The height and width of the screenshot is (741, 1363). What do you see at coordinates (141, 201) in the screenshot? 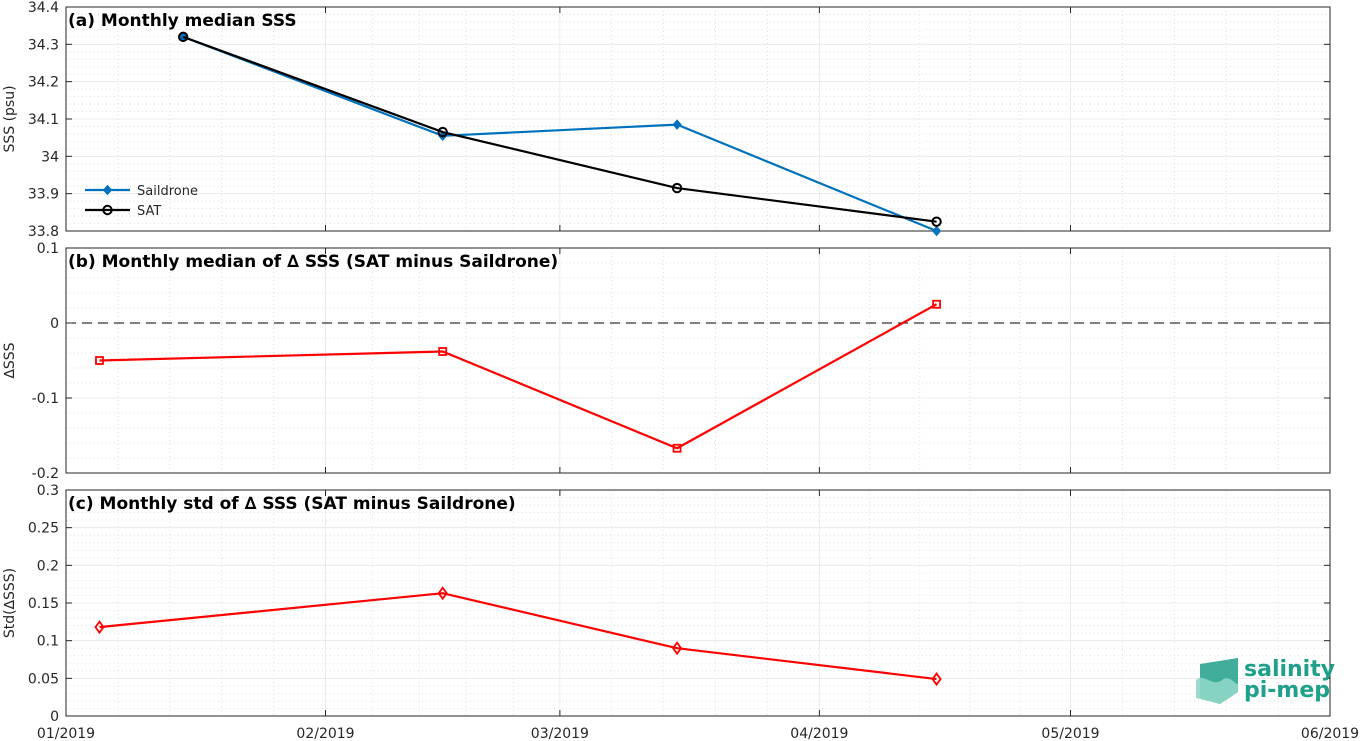
I see `legend: Saildrone SAT` at bounding box center [141, 201].